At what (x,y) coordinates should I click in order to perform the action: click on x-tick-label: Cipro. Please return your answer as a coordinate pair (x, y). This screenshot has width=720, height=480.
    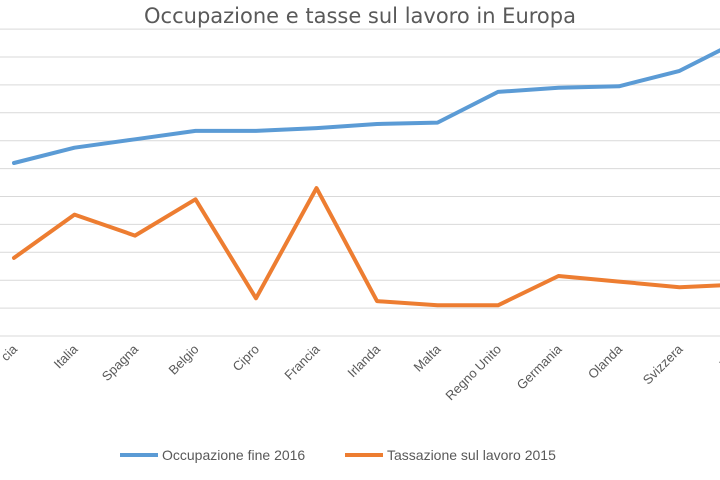
    Looking at the image, I should click on (246, 358).